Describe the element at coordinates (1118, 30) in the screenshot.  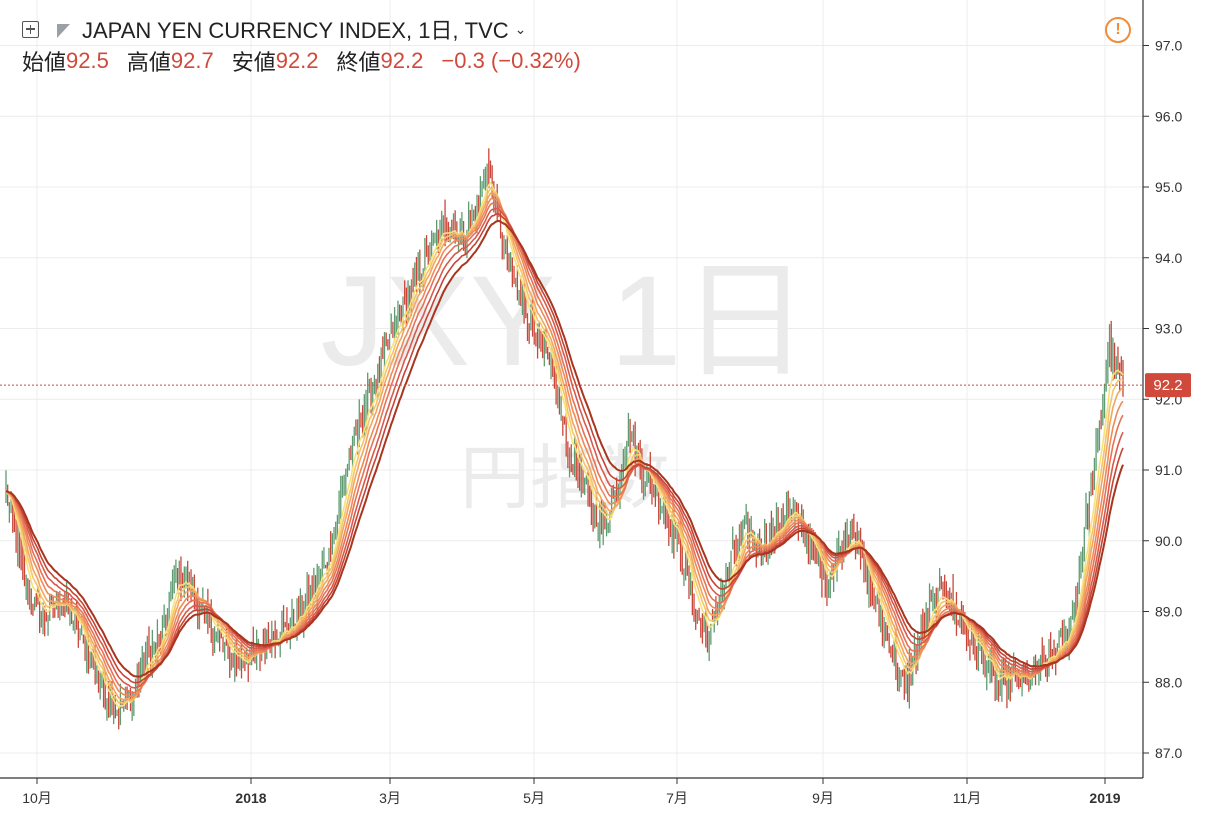
I see `alert-circle-icon: !` at that location.